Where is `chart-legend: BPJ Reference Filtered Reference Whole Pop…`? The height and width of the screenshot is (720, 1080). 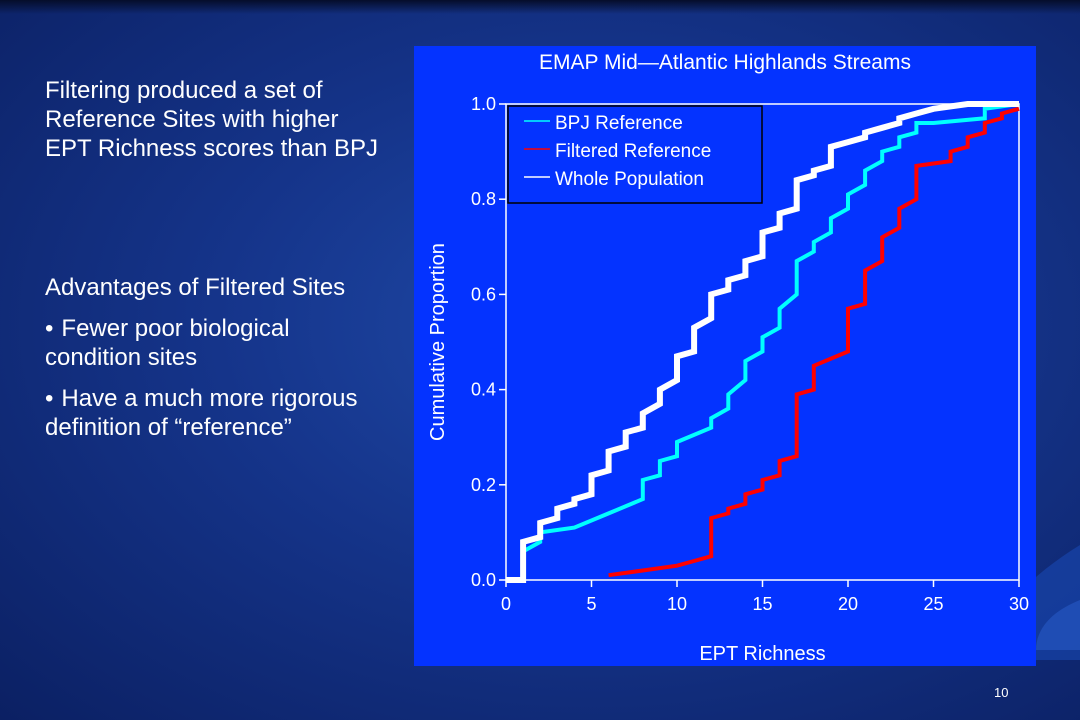
chart-legend: BPJ Reference Filtered Reference Whole Pop… is located at coordinates (635, 154).